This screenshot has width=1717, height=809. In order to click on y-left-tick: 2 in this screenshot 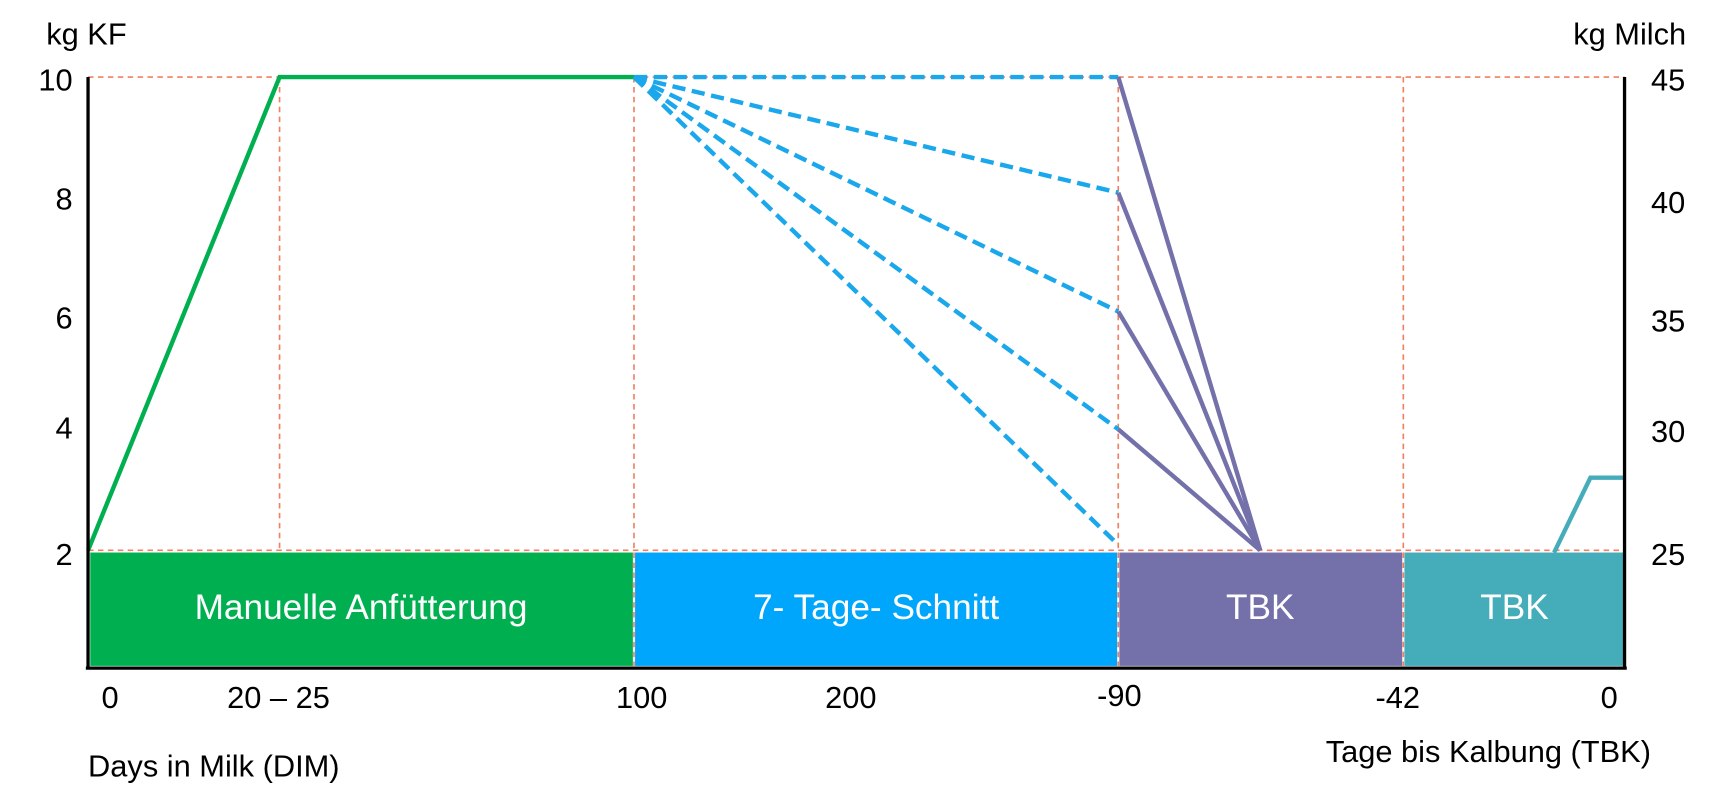, I will do `click(64, 554)`.